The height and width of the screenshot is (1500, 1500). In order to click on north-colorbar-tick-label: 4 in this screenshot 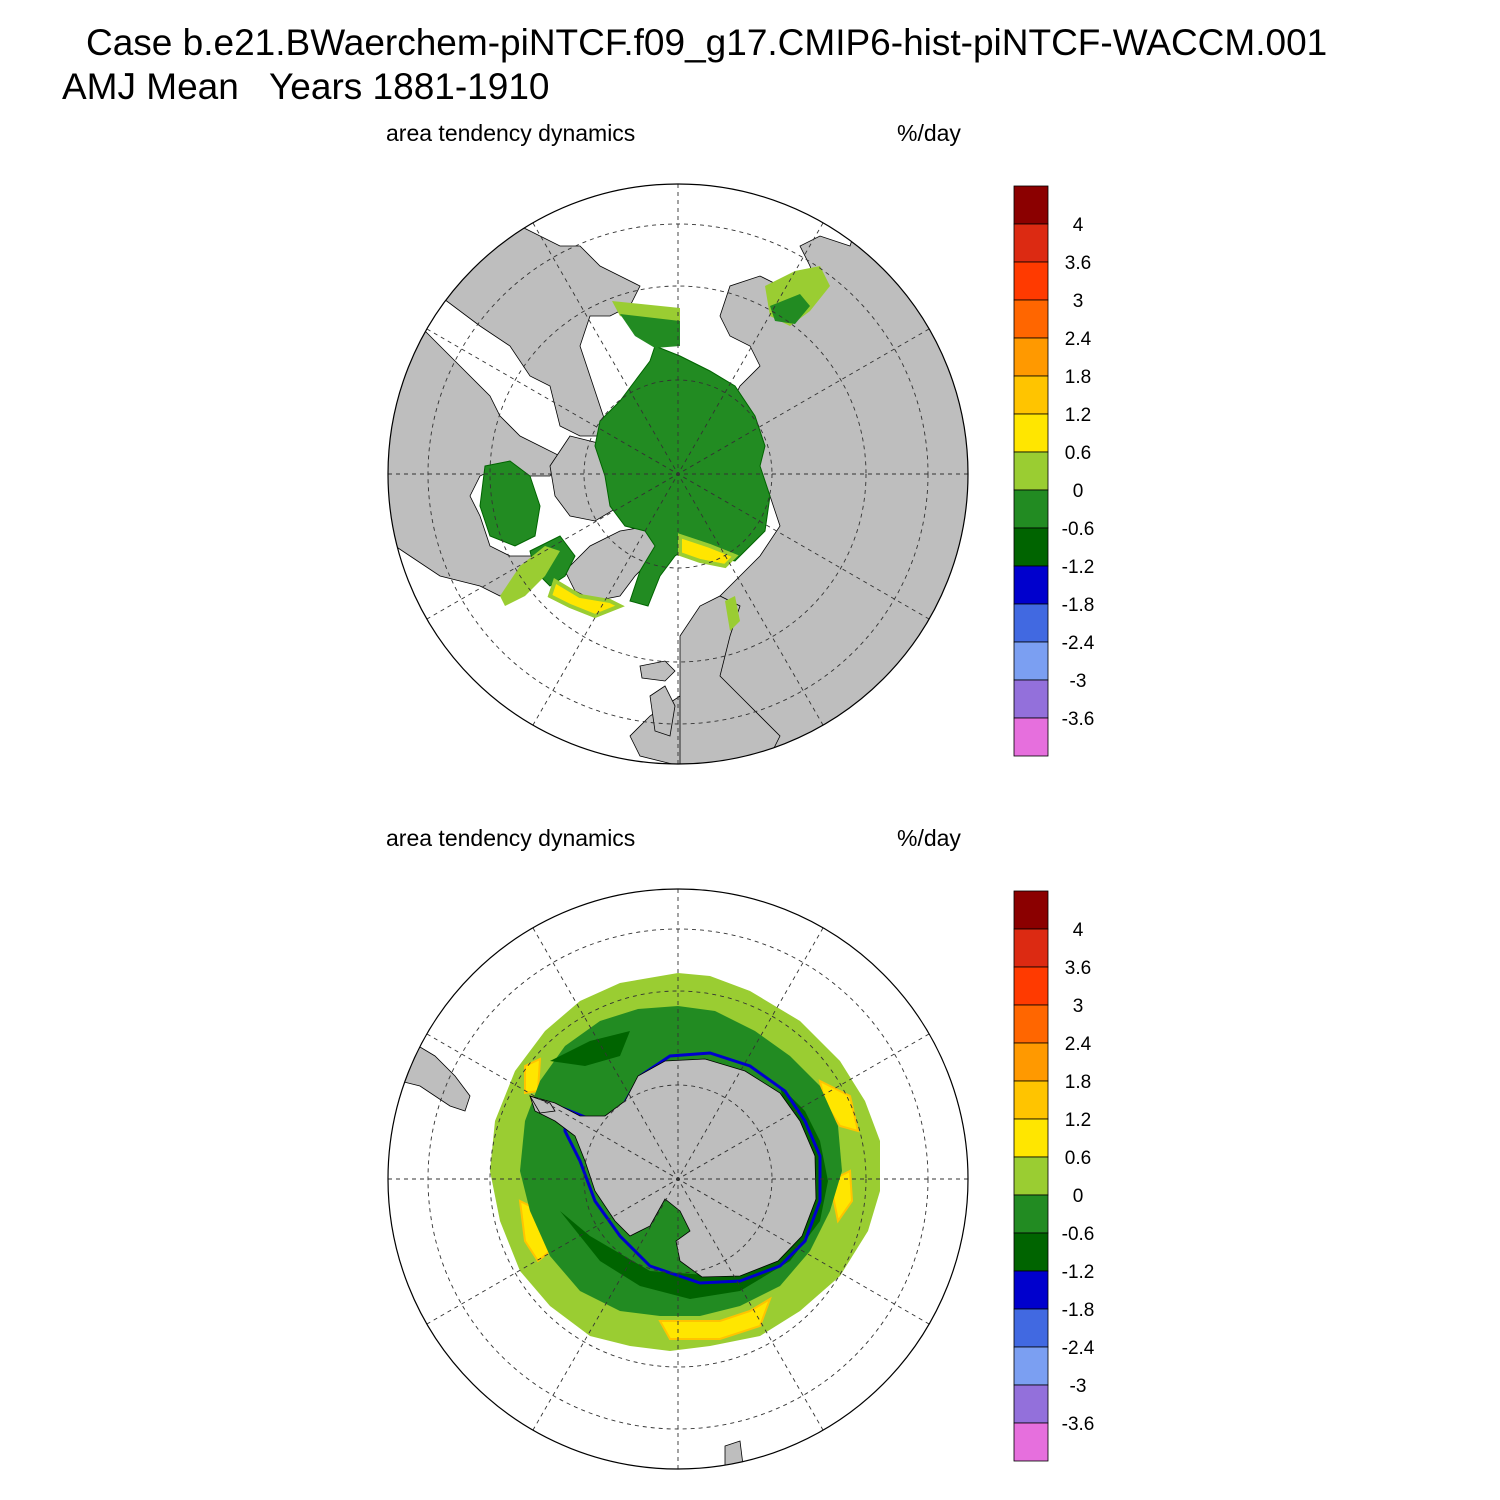, I will do `click(1078, 225)`.